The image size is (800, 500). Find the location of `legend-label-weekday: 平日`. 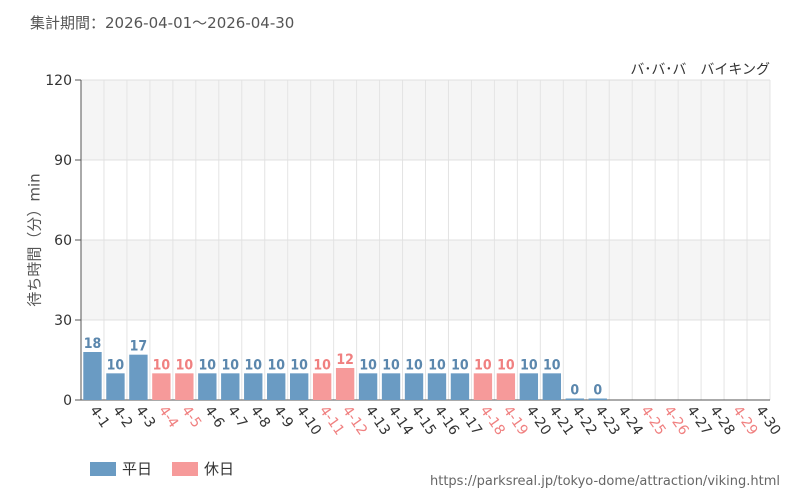

legend-label-weekday: 平日 is located at coordinates (137, 469).